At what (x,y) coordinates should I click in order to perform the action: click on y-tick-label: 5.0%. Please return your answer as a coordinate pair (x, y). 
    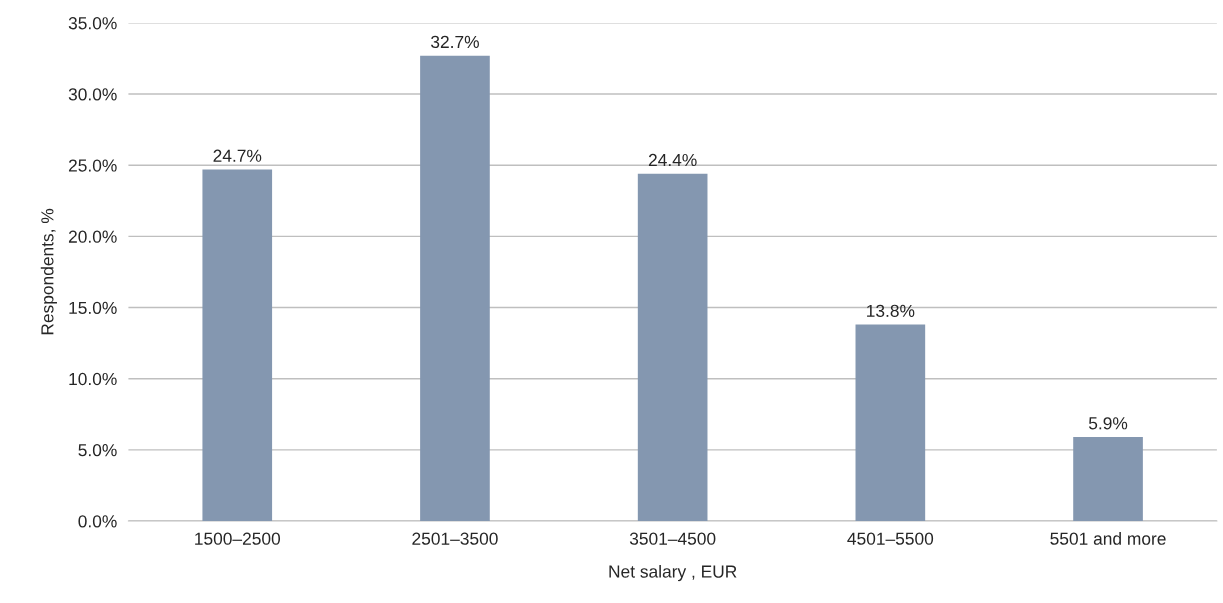
    Looking at the image, I should click on (97, 450).